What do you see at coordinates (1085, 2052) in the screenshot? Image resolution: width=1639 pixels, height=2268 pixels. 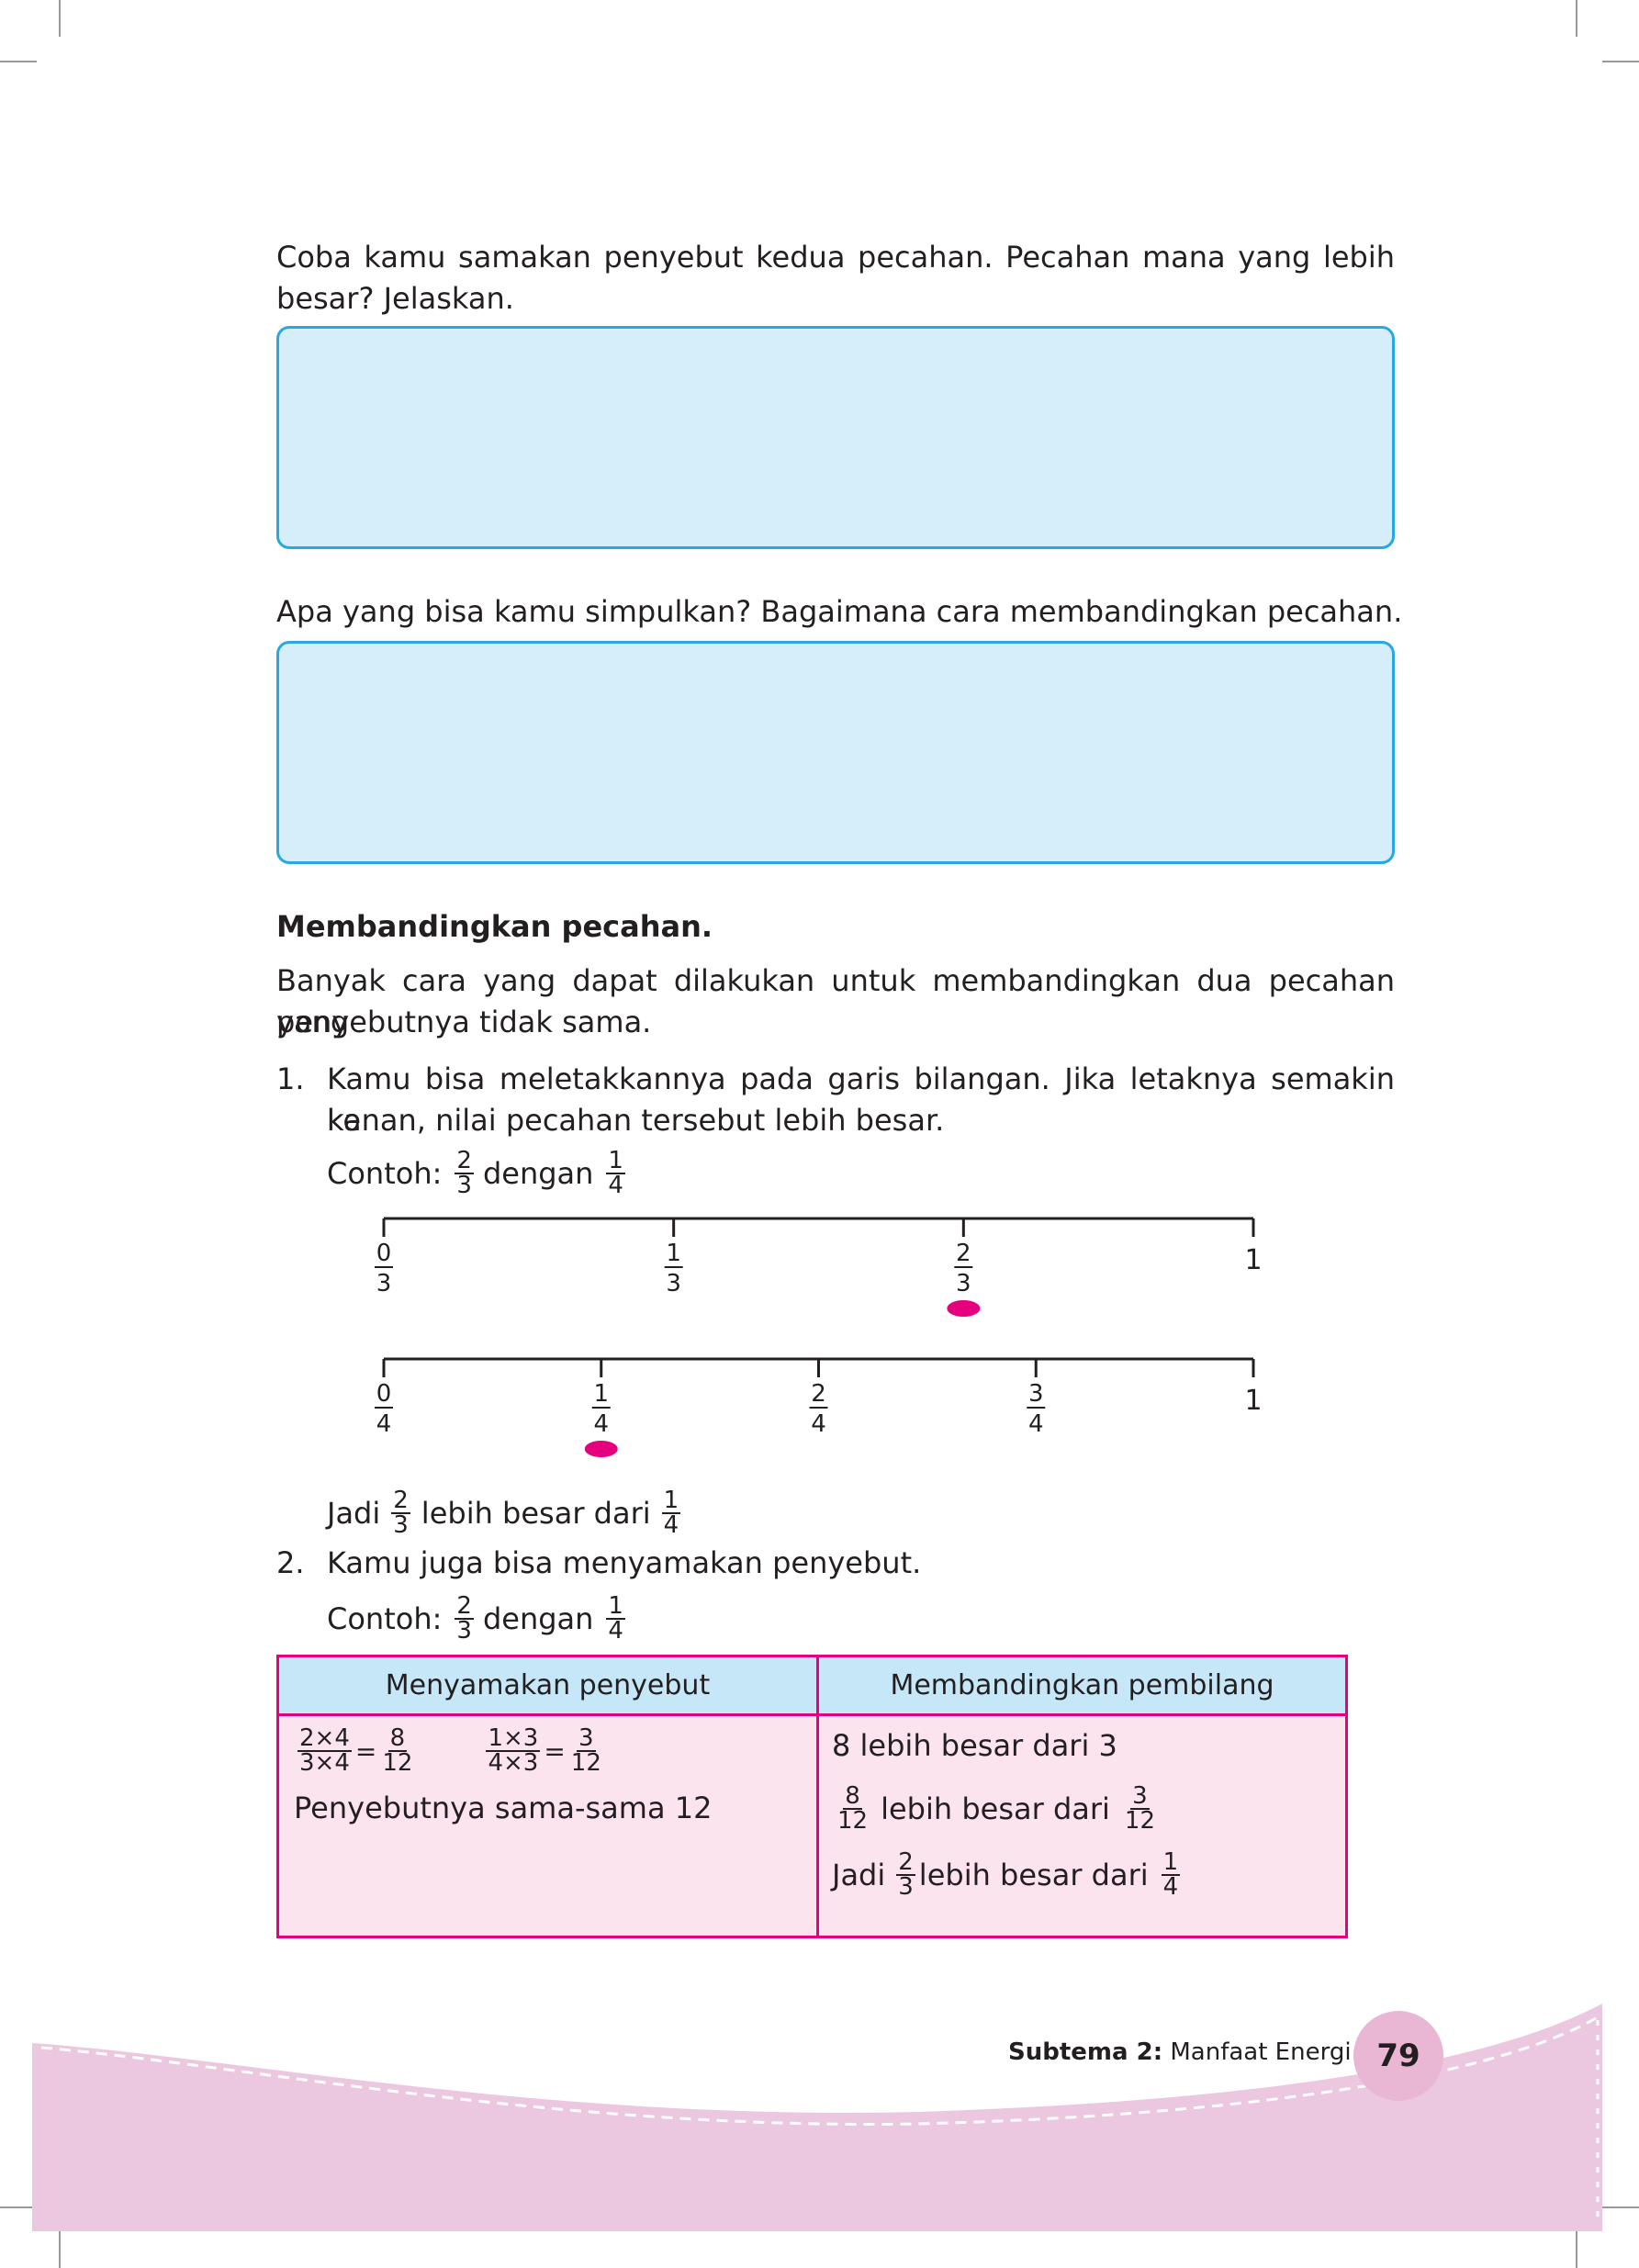 I see `subtema-label: Subtema 2:` at bounding box center [1085, 2052].